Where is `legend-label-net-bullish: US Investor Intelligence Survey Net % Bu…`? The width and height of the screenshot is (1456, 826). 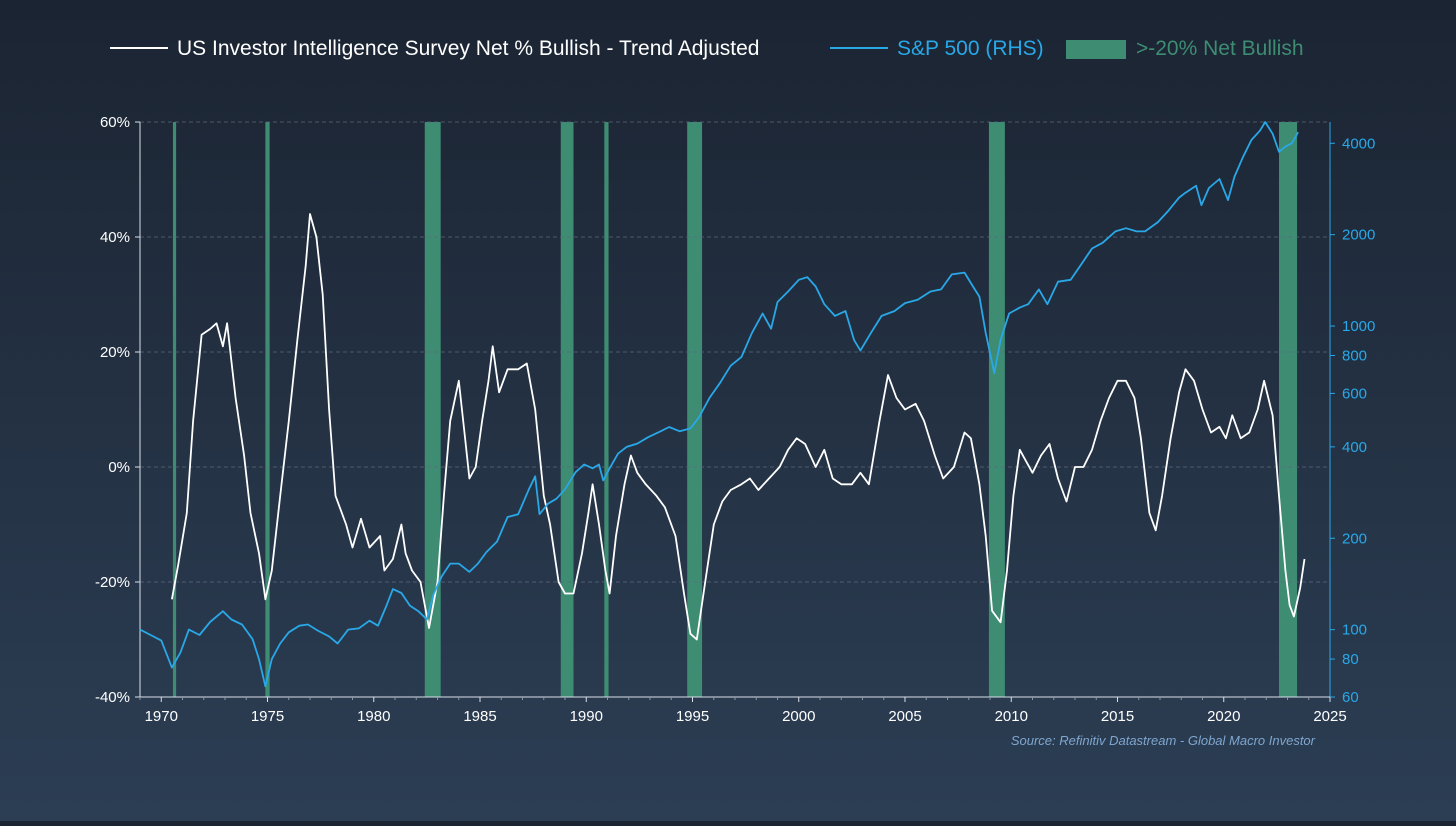
legend-label-net-bullish: US Investor Intelligence Survey Net % Bu… is located at coordinates (468, 48).